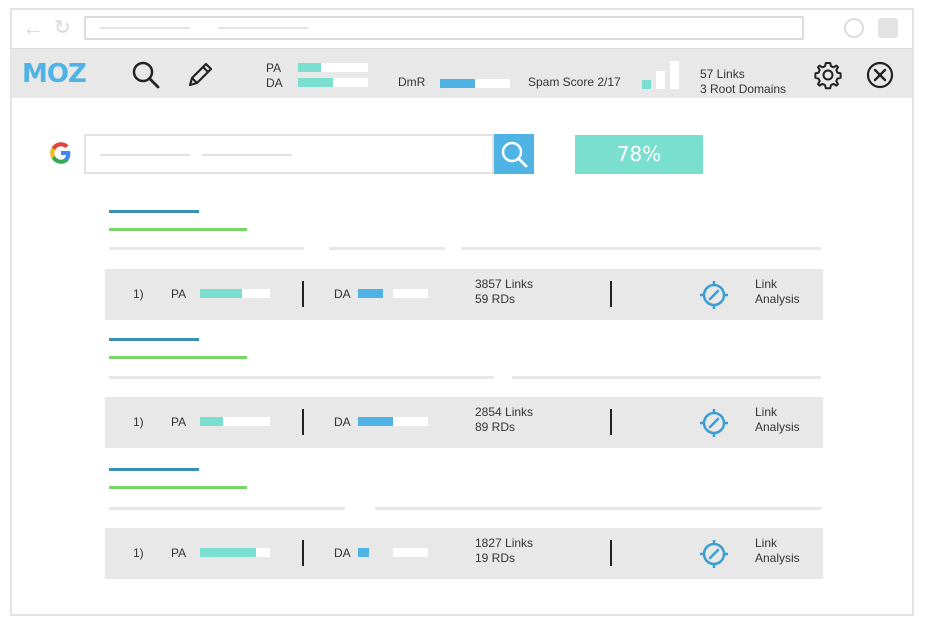 Image resolution: width=925 pixels, height=619 pixels. What do you see at coordinates (60, 153) in the screenshot?
I see `google-logo-icon` at bounding box center [60, 153].